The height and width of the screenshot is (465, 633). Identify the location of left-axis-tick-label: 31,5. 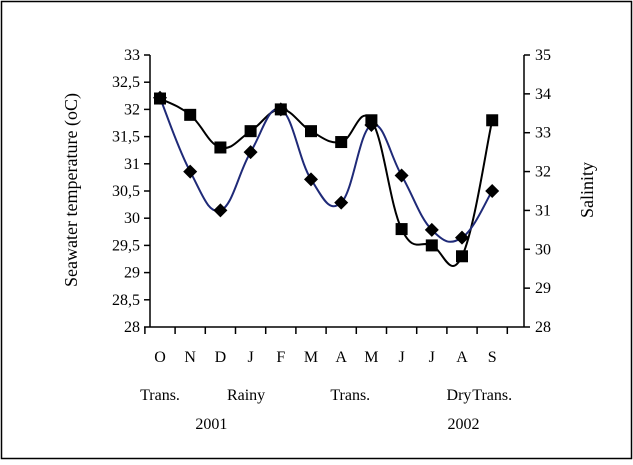
(126, 137).